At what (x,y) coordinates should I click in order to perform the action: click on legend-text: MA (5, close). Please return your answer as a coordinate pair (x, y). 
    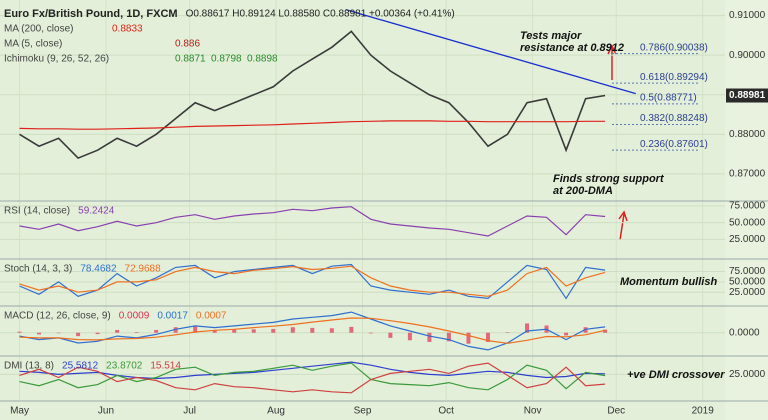
    Looking at the image, I should click on (33, 44).